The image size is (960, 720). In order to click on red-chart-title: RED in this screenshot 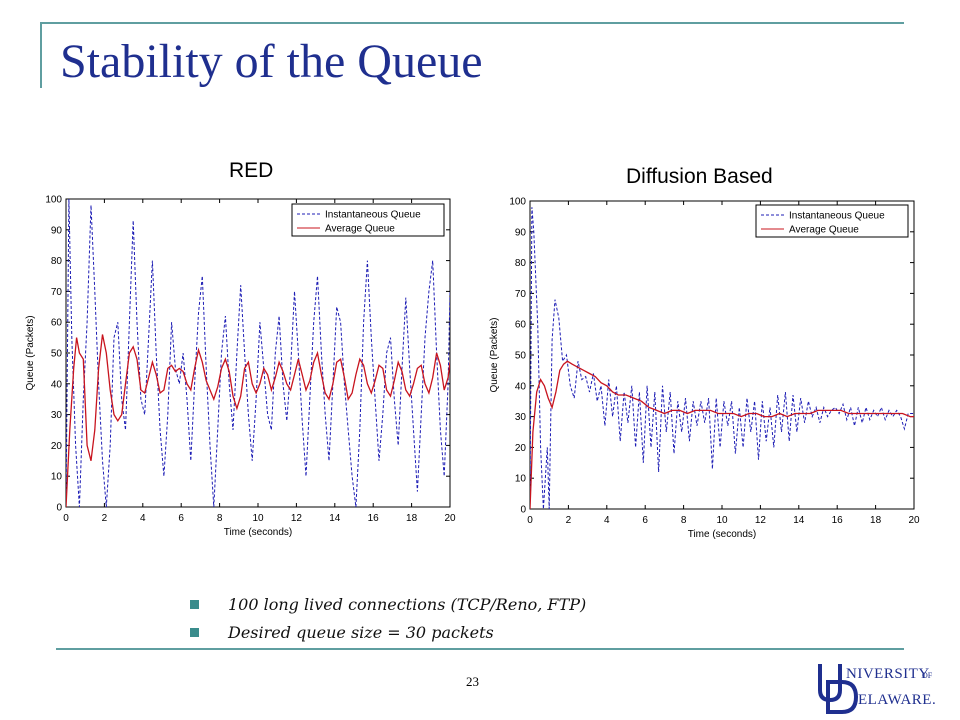, I will do `click(251, 170)`.